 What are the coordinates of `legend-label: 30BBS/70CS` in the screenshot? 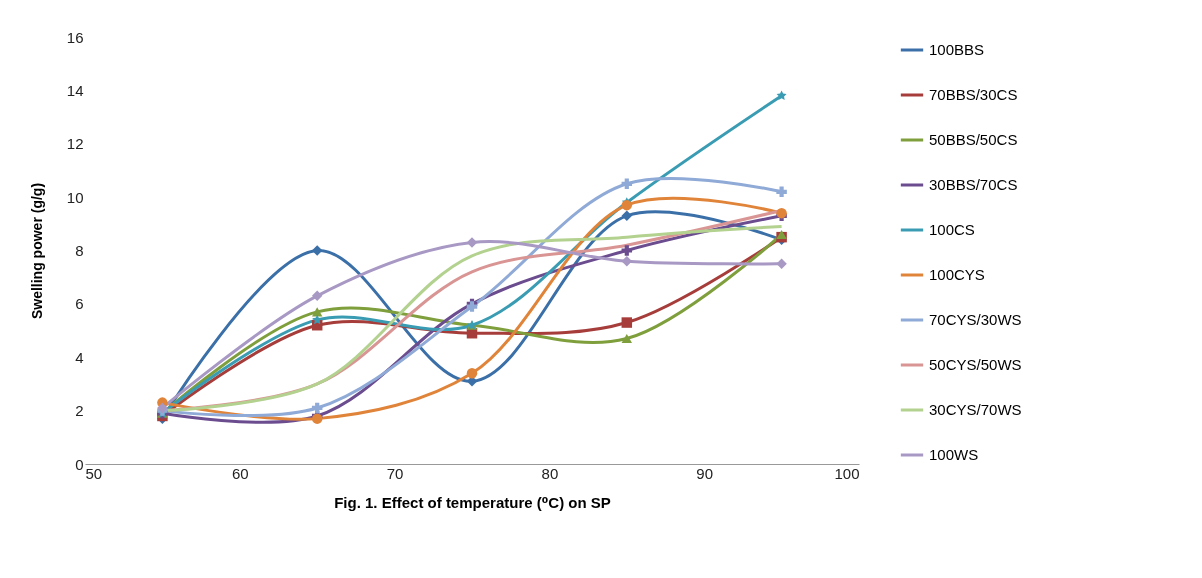 It's located at (973, 184).